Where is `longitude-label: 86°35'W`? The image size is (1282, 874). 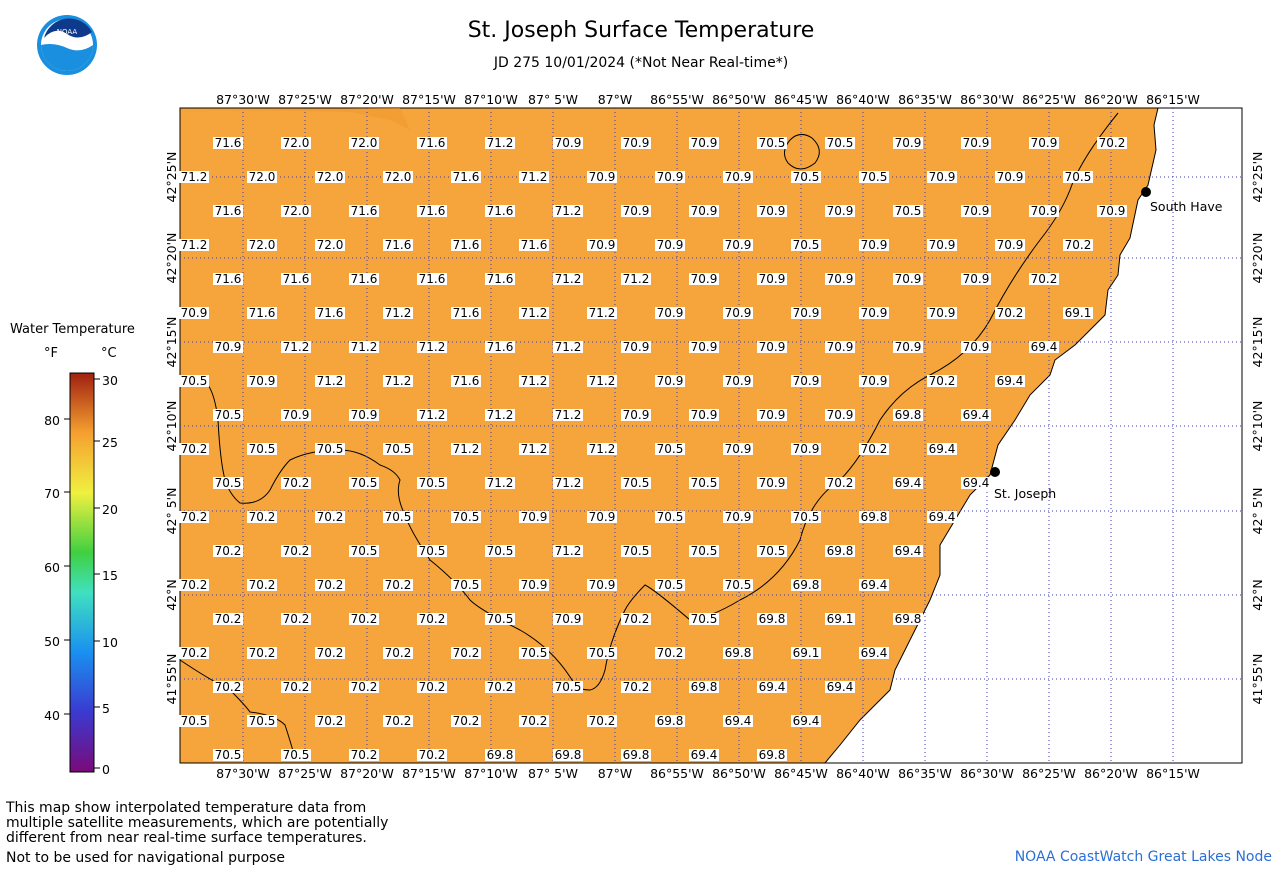 longitude-label: 86°35'W is located at coordinates (925, 99).